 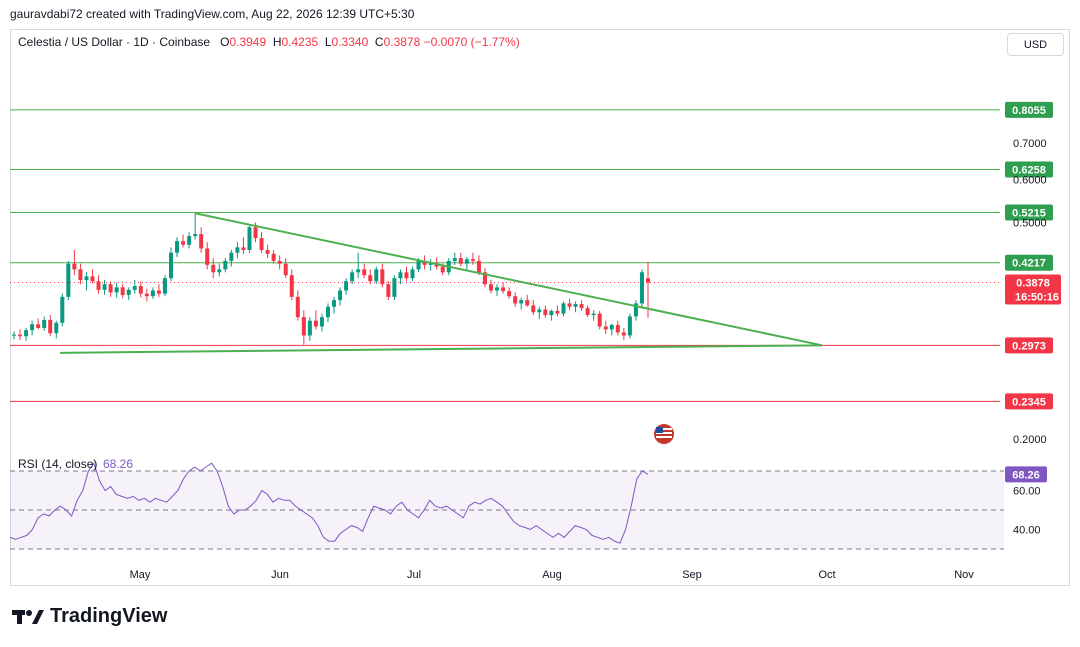 I want to click on last-price-badge, so click(x=1033, y=289).